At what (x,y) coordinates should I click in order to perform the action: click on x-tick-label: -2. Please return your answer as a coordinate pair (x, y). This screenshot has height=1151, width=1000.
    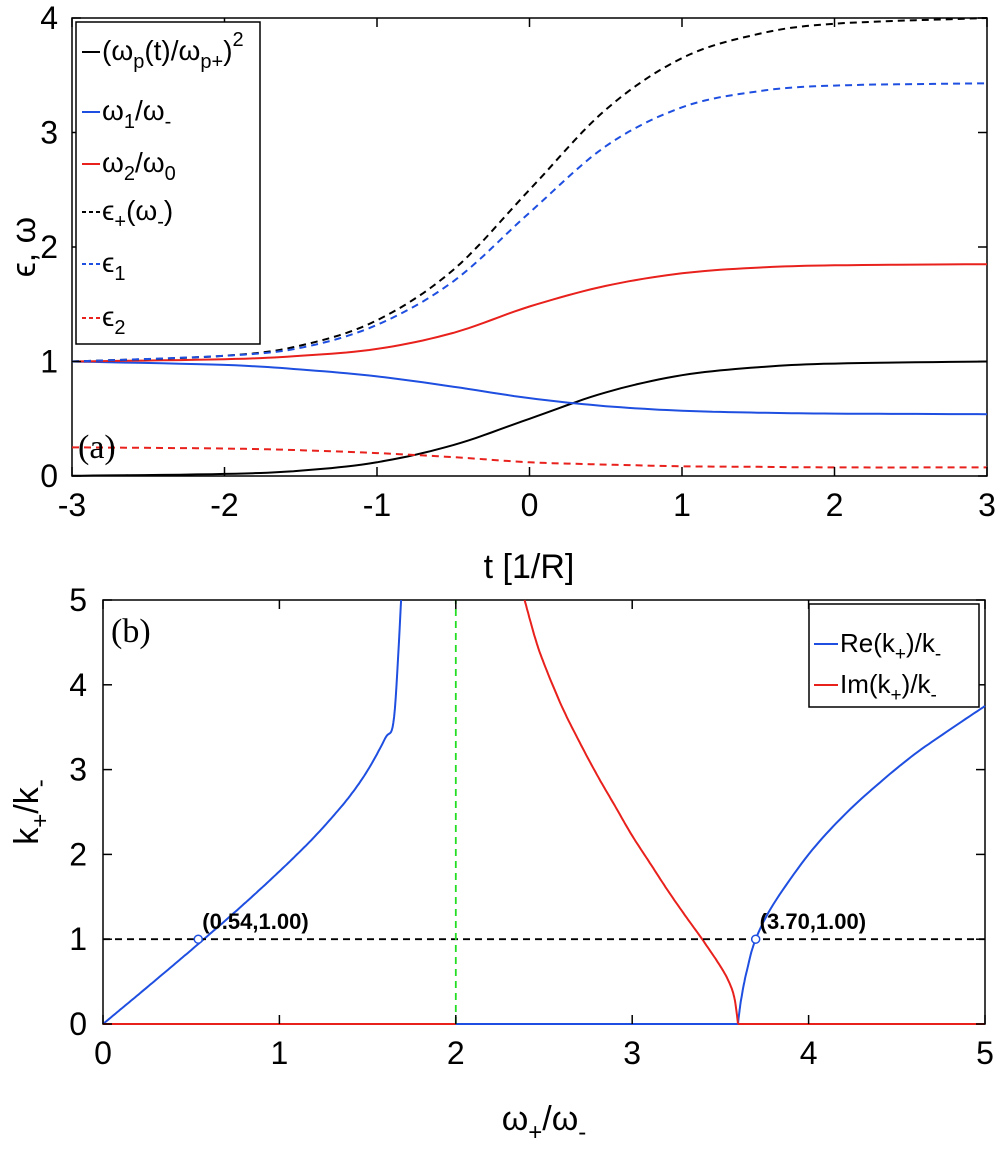
    Looking at the image, I should click on (224, 505).